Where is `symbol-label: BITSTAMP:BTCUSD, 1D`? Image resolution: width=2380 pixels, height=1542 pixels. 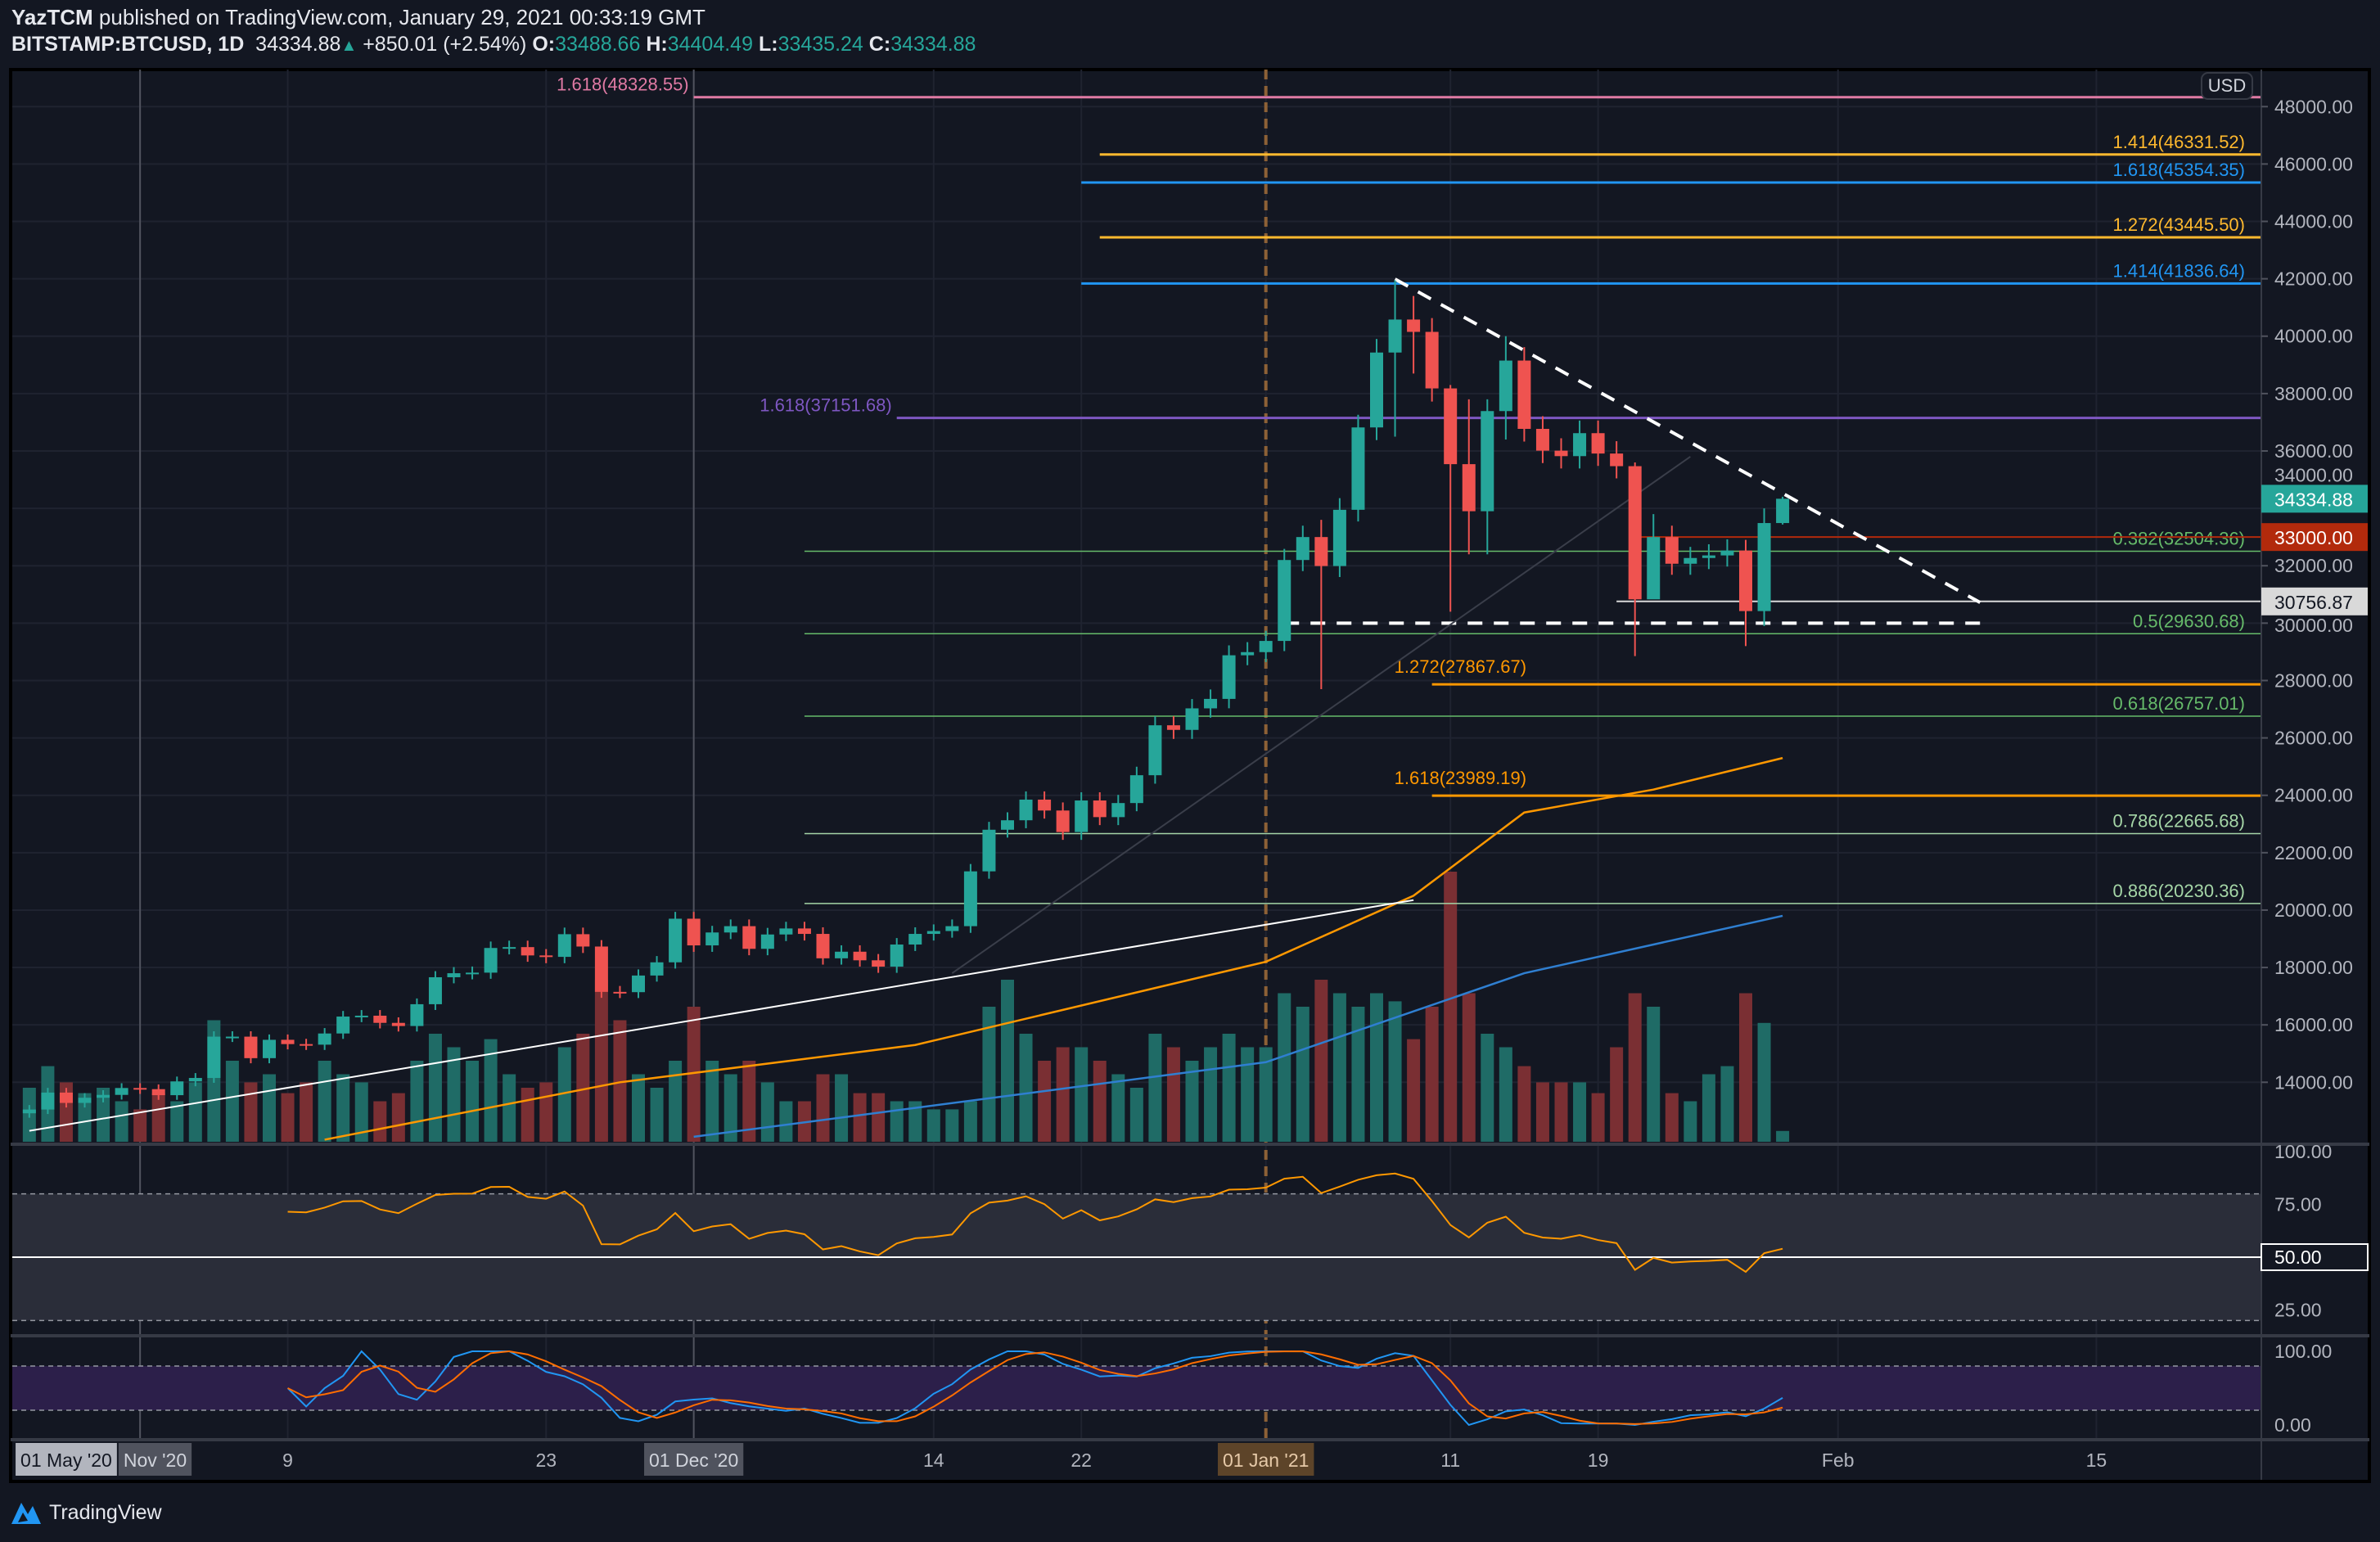
symbol-label: BITSTAMP:BTCUSD, 1D is located at coordinates (128, 45).